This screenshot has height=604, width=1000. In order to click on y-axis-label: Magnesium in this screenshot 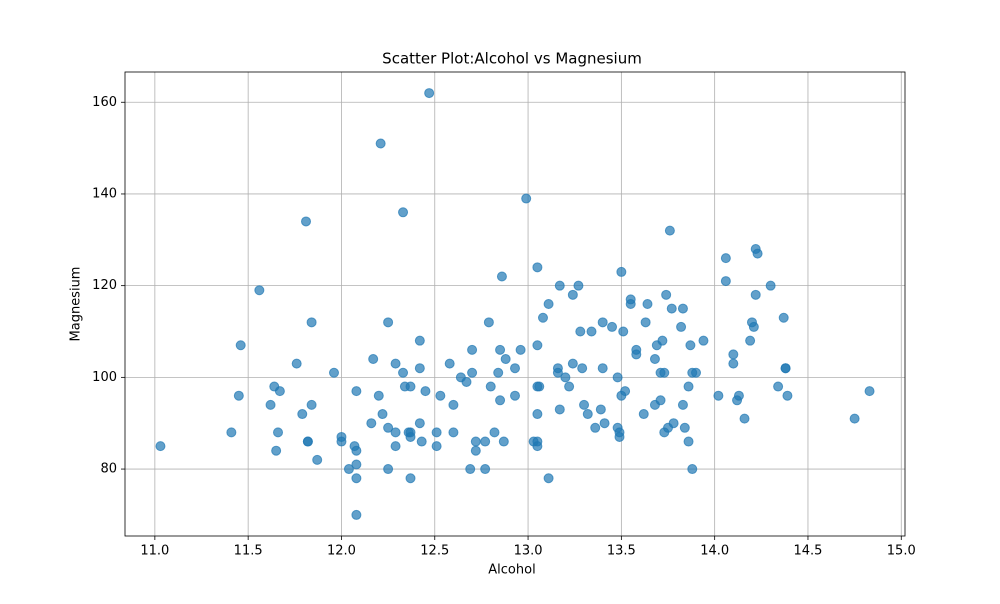, I will do `click(76, 304)`.